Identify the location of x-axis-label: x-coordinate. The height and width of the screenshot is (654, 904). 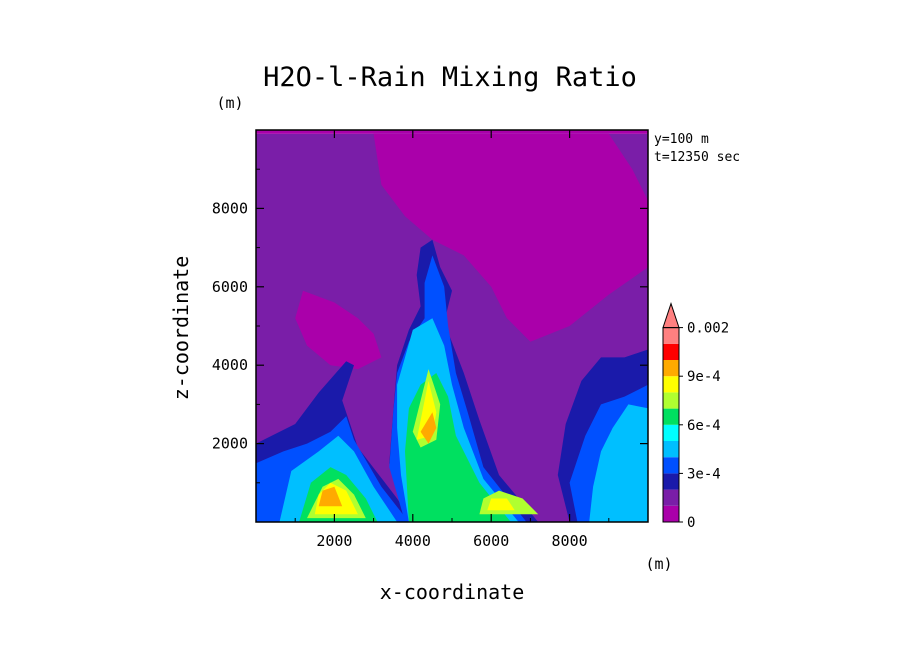
(452, 592).